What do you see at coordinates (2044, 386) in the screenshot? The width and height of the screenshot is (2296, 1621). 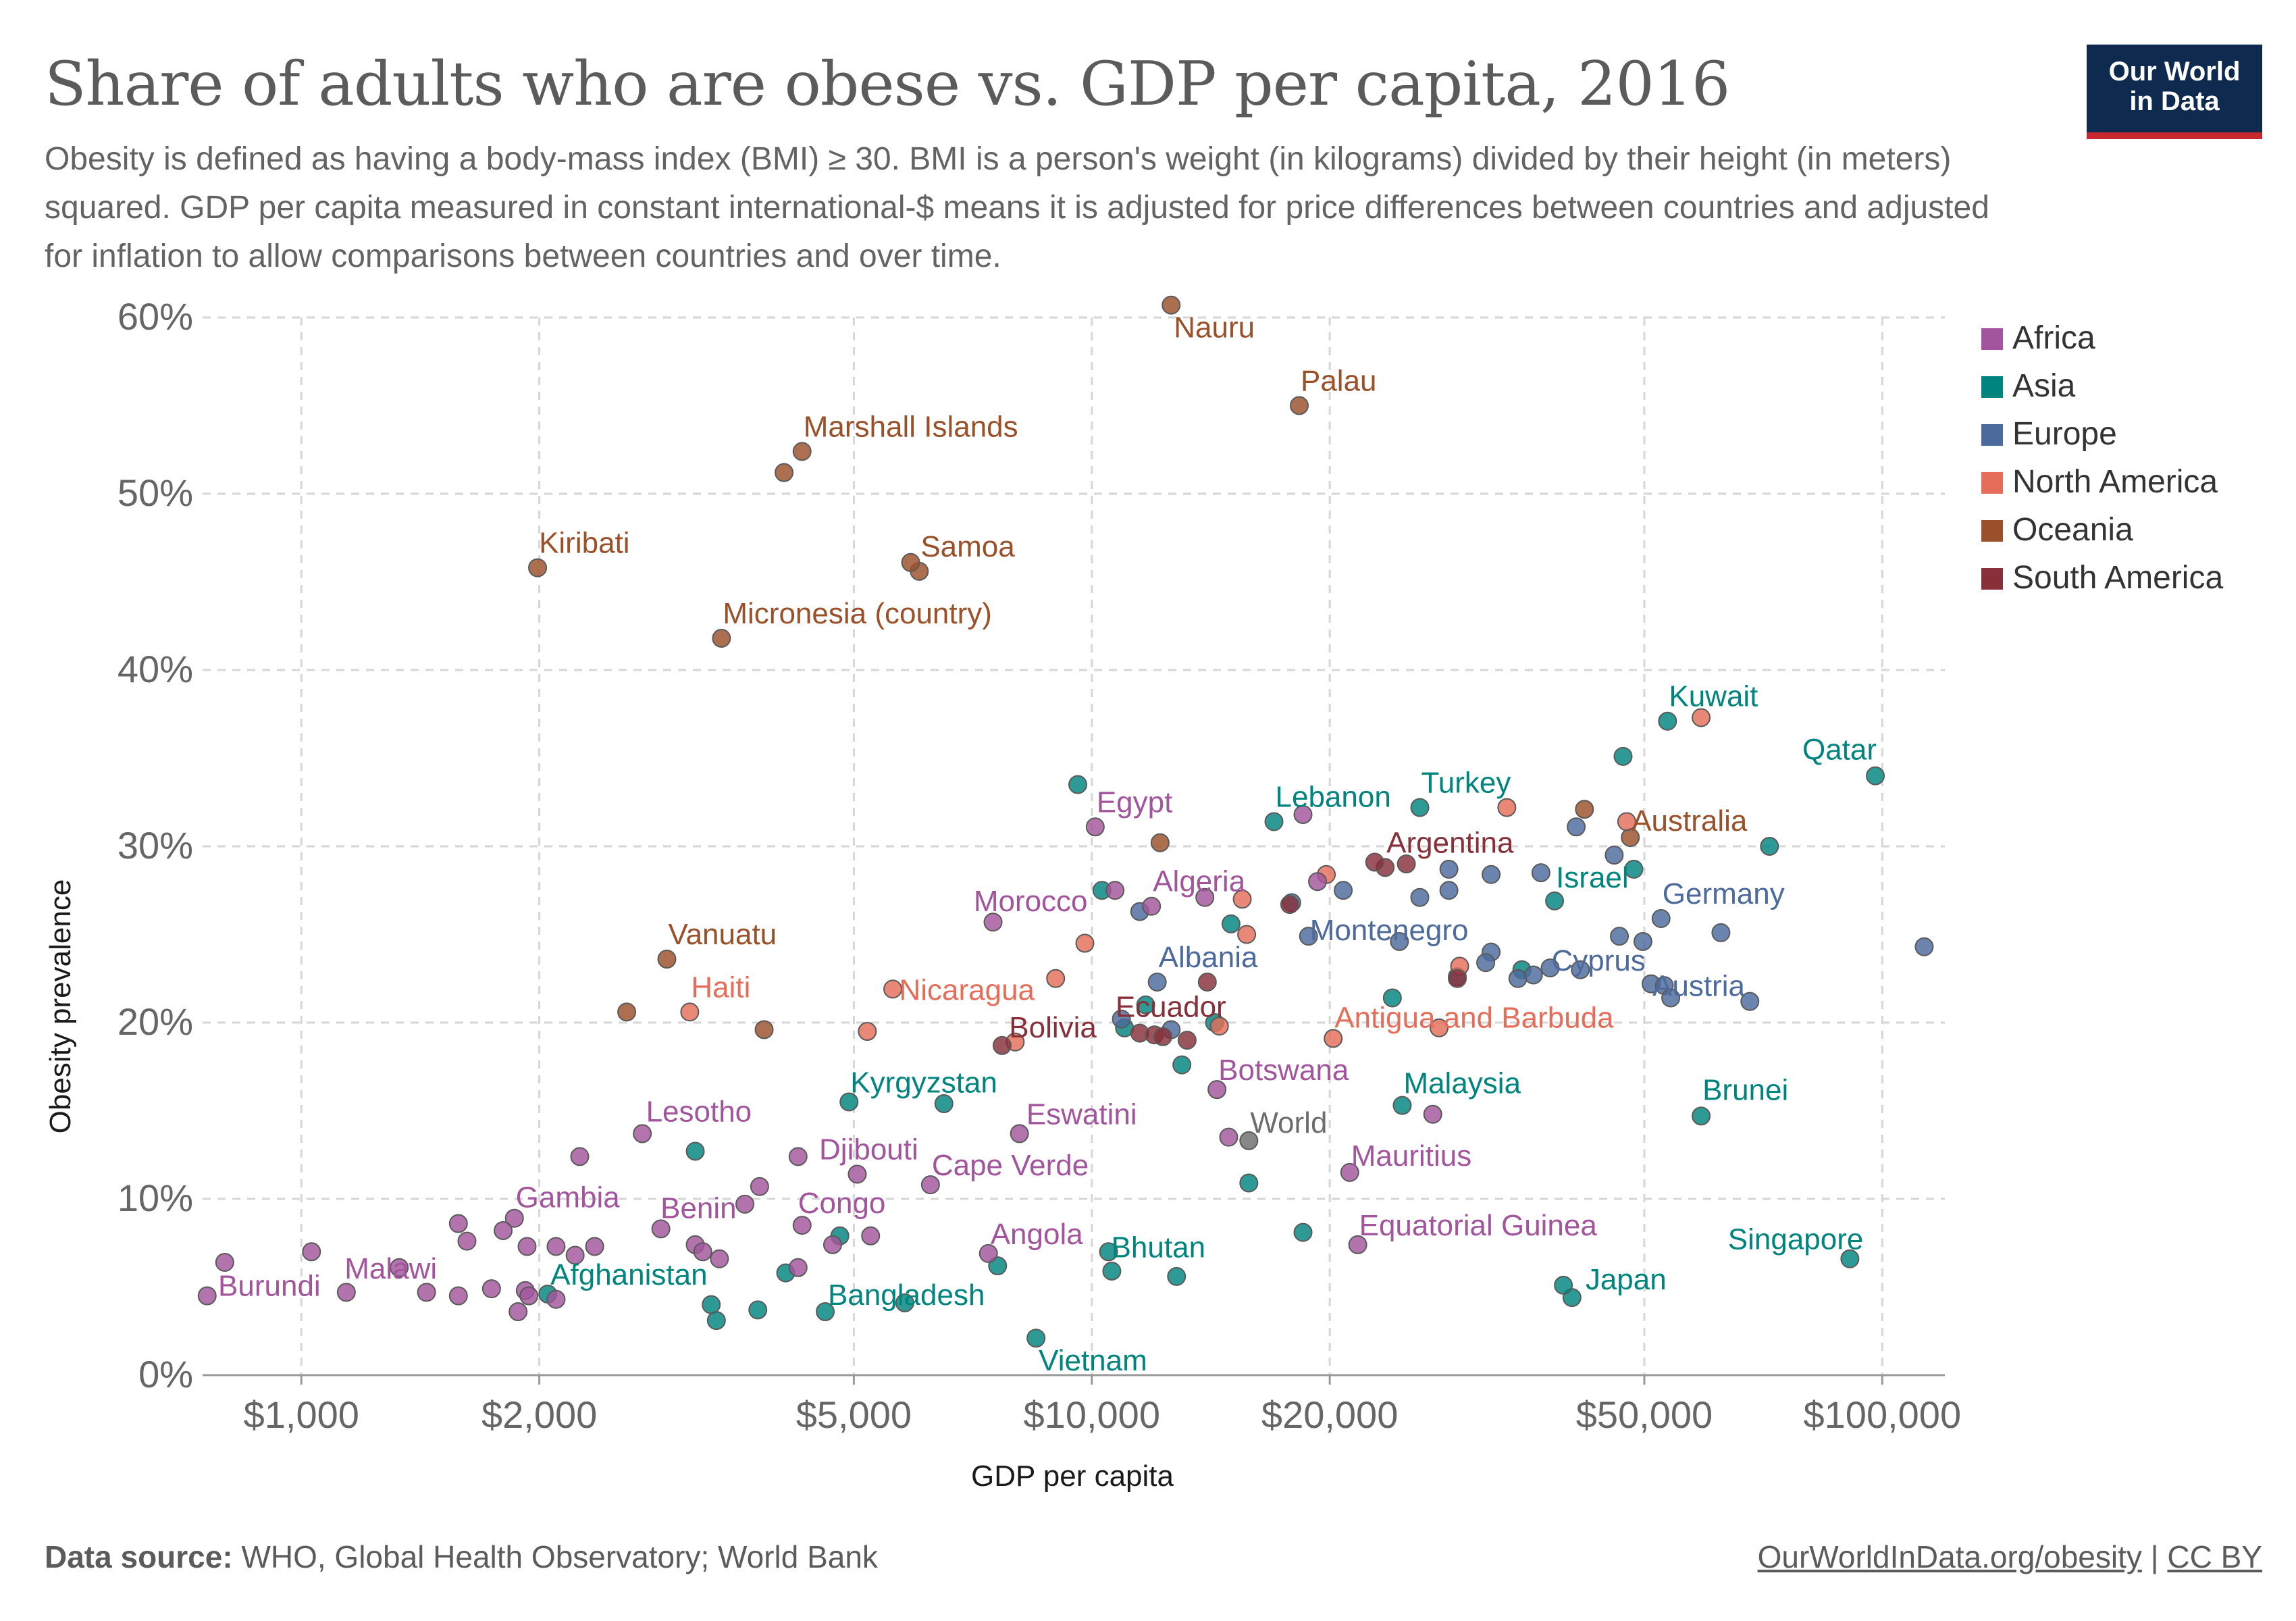 I see `legend-label: Asia` at bounding box center [2044, 386].